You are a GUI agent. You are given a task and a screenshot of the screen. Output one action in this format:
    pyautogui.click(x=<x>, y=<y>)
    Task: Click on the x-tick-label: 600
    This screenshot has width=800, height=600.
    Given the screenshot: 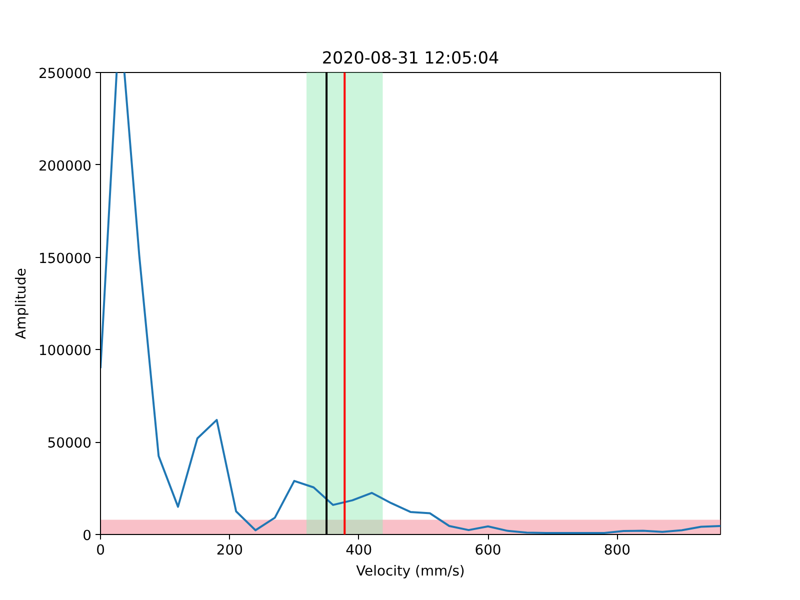 What is the action you would take?
    pyautogui.click(x=488, y=550)
    